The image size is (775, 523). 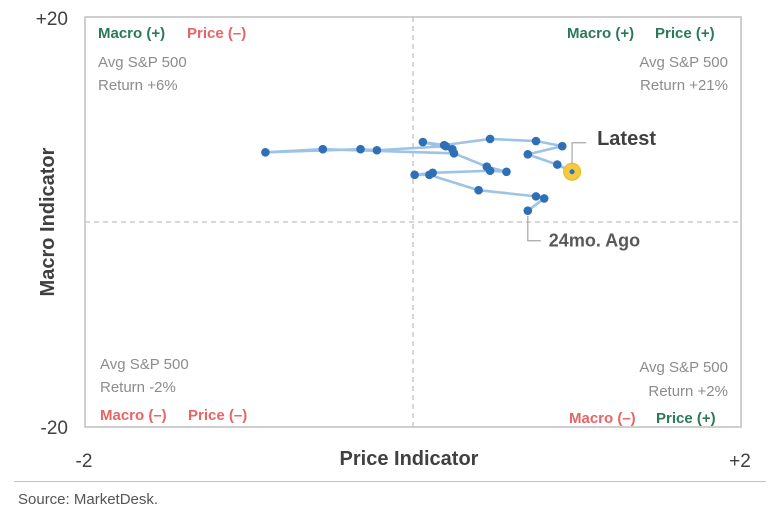 I want to click on quadrant-bottom-right-macro: Macro (–), so click(x=602, y=418).